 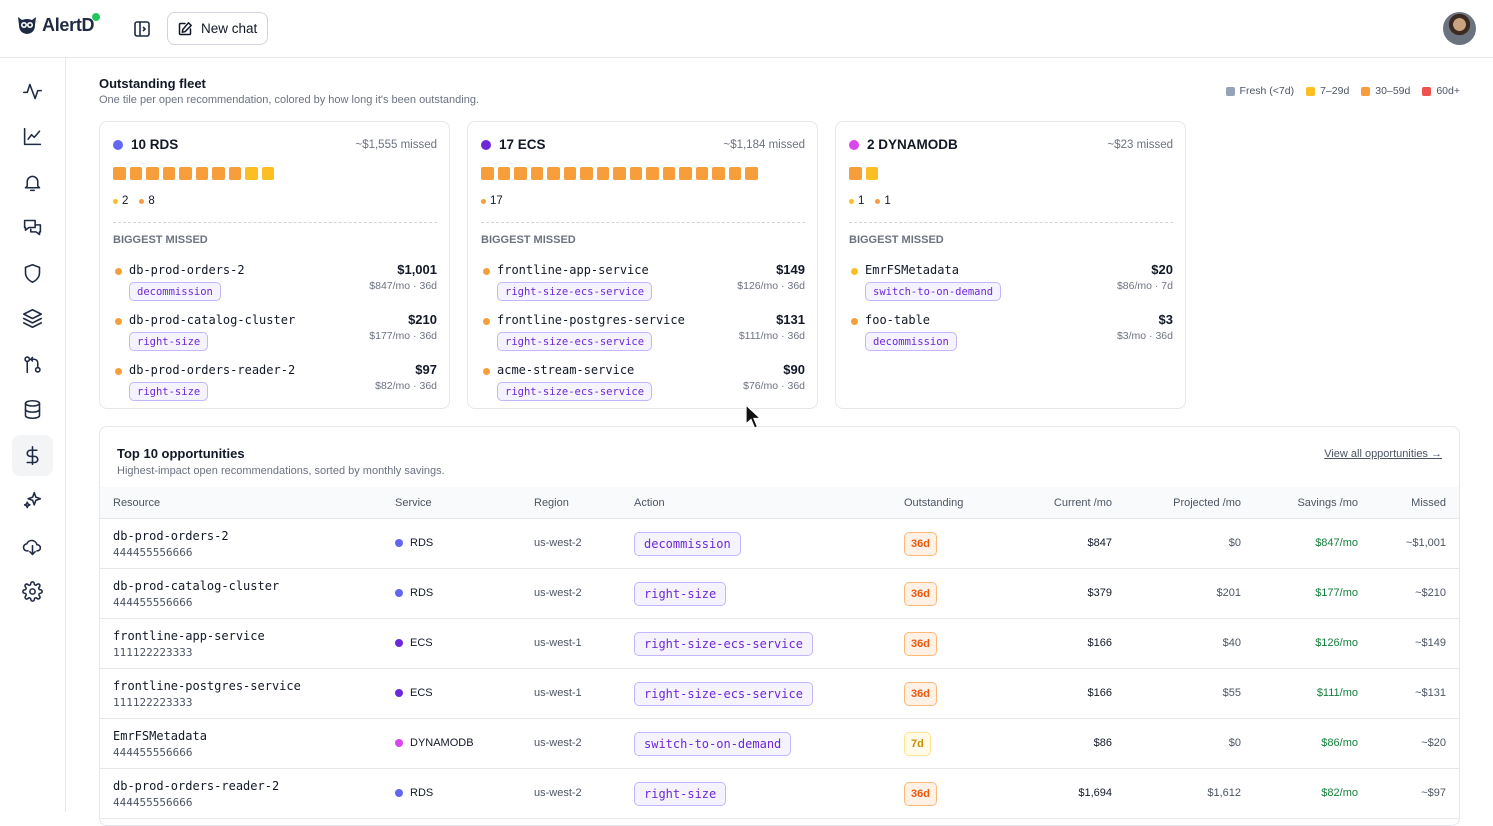 I want to click on column-header: Projected /mo, so click(x=1207, y=503).